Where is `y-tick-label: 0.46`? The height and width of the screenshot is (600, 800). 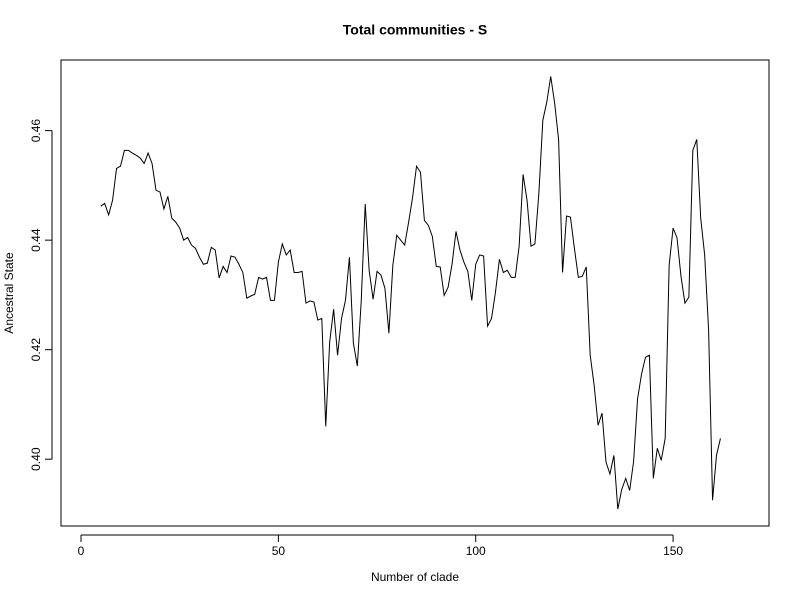 y-tick-label: 0.46 is located at coordinates (36, 131).